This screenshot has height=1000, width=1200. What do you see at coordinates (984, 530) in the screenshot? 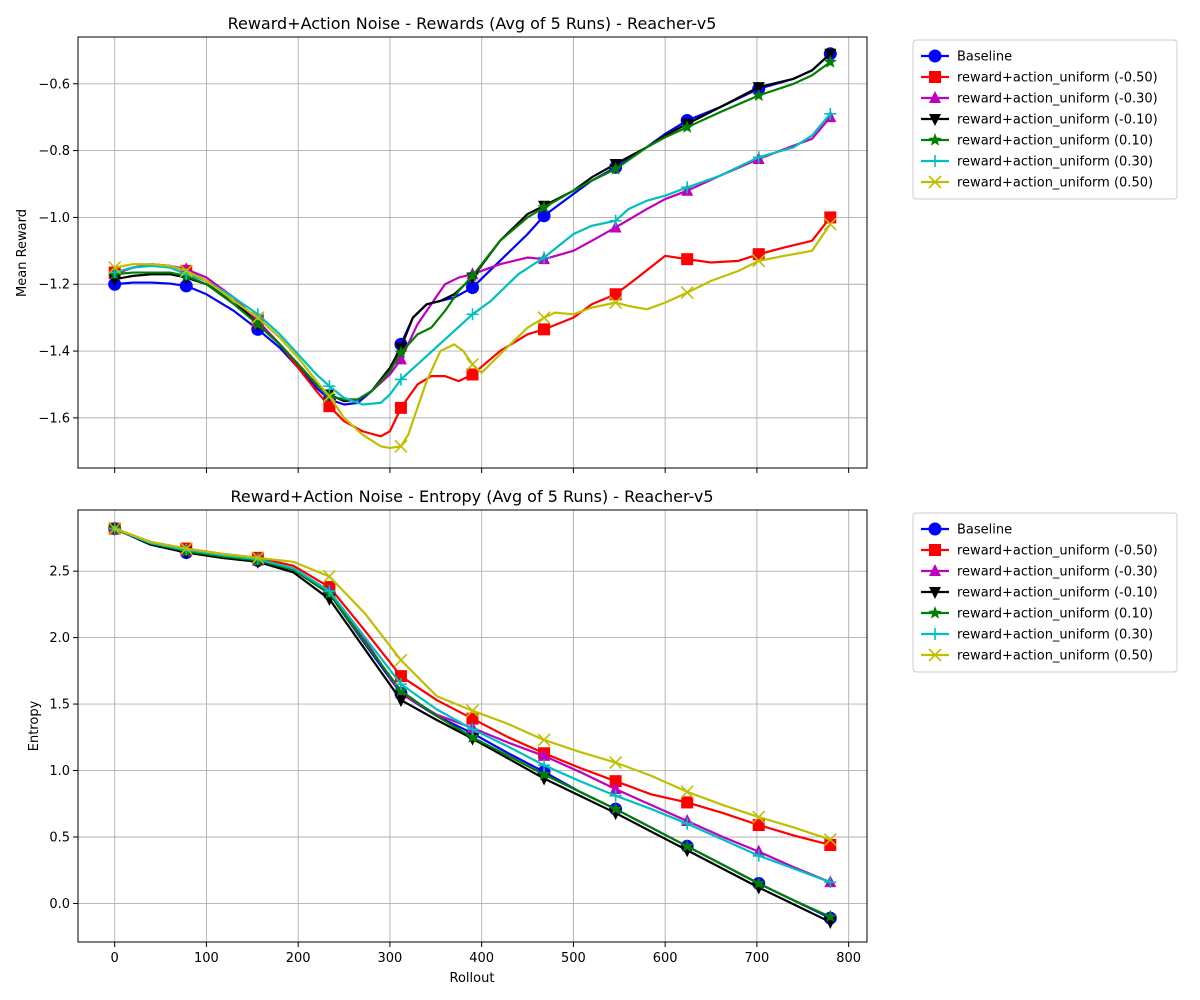
I see `entropy-legend-label-0: Baseline` at bounding box center [984, 530].